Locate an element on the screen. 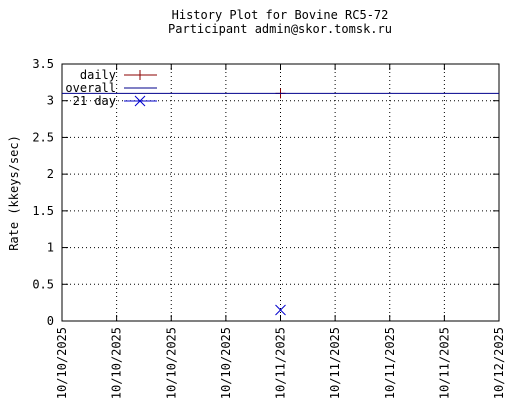  data-point is located at coordinates (280, 310).